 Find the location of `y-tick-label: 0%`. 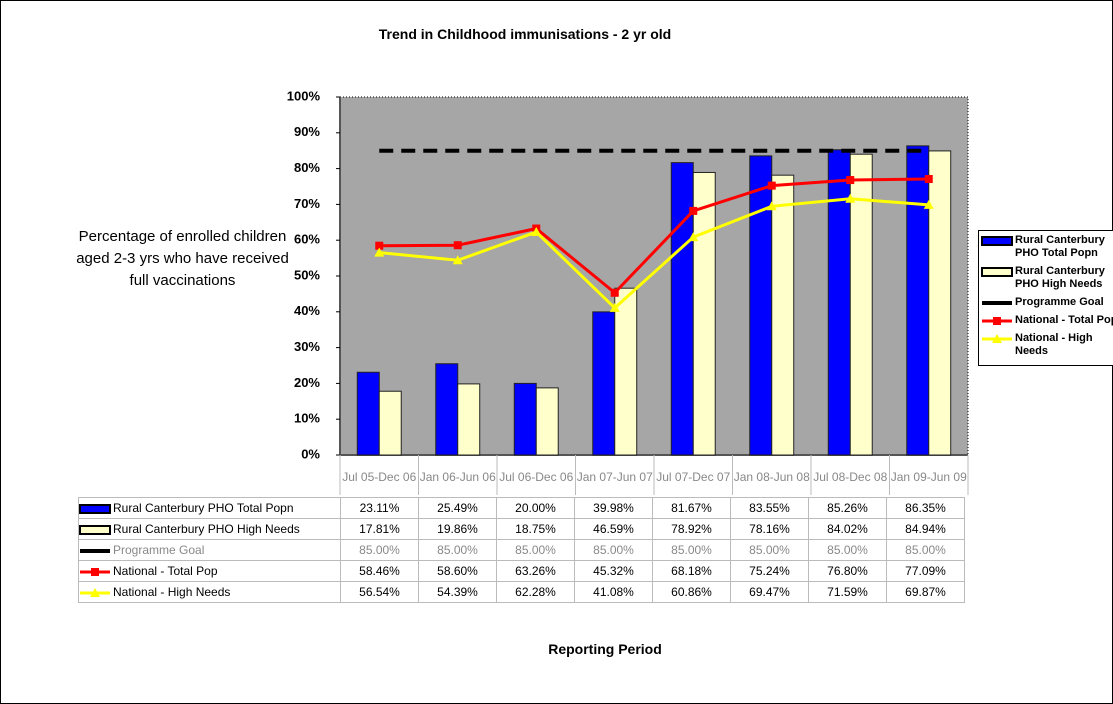

y-tick-label: 0% is located at coordinates (310, 453).